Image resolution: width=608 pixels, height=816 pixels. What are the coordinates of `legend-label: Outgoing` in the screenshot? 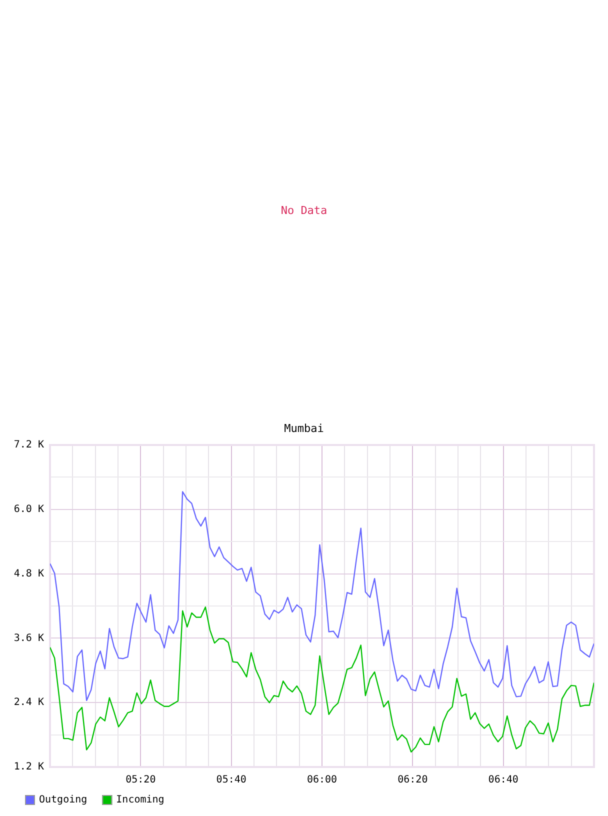 It's located at (63, 800).